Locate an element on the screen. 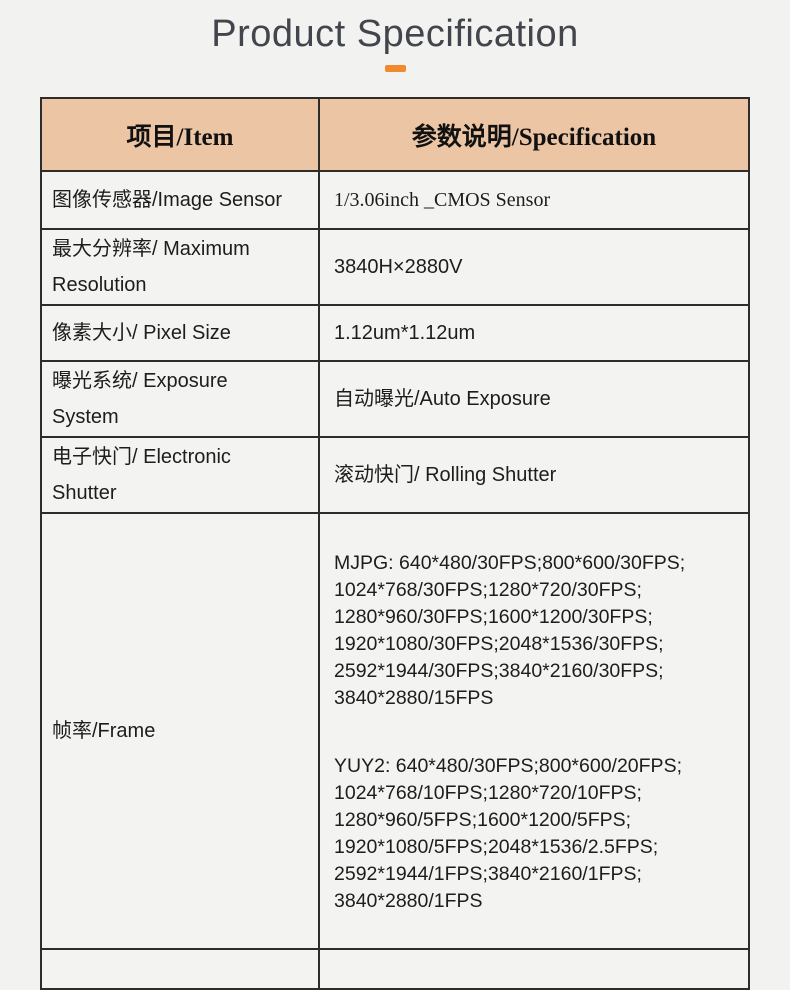 The image size is (790, 990). table-row: 最大分辨率/ Maximum Resolution 3840H×2880V is located at coordinates (395, 267).